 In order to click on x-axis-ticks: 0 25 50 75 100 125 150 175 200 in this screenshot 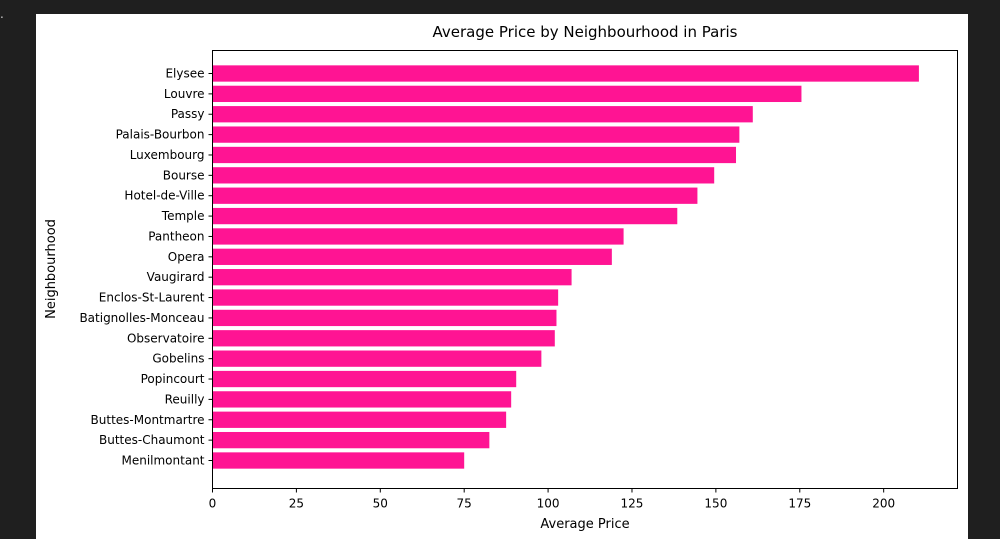, I will do `click(552, 499)`.